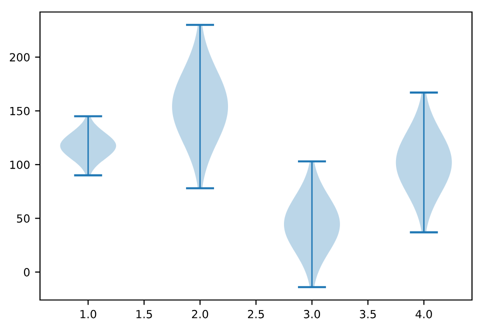 The width and height of the screenshot is (503, 325). I want to click on x-tick-label: 3.0, so click(312, 314).